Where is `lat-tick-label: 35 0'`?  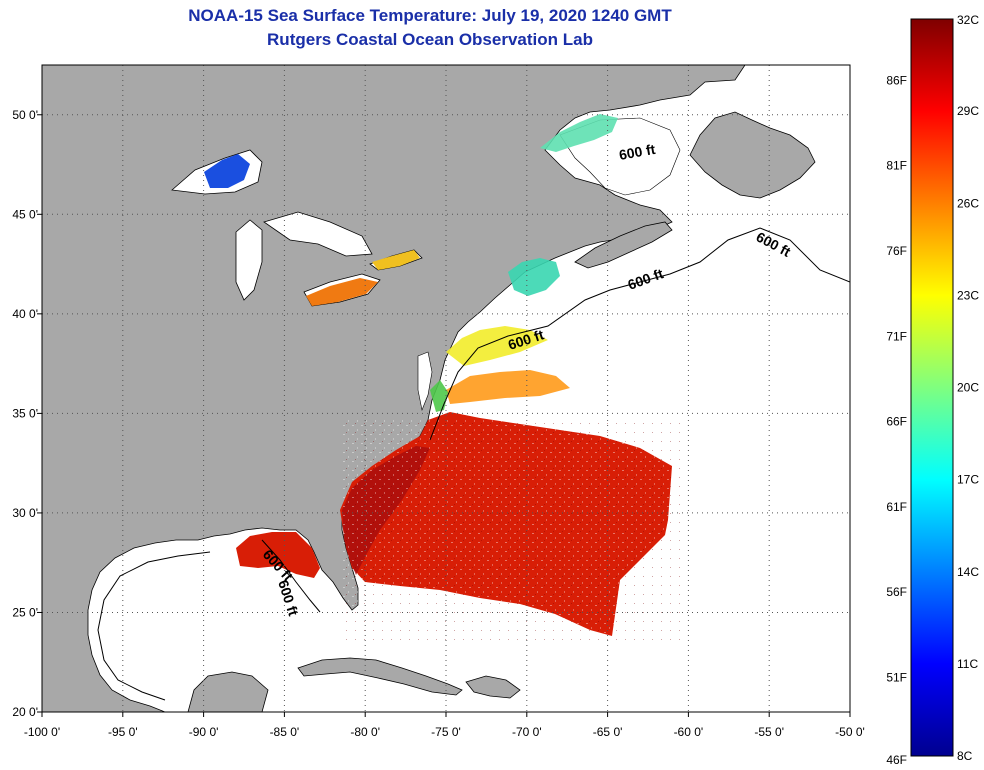
lat-tick-label: 35 0' is located at coordinates (25, 413).